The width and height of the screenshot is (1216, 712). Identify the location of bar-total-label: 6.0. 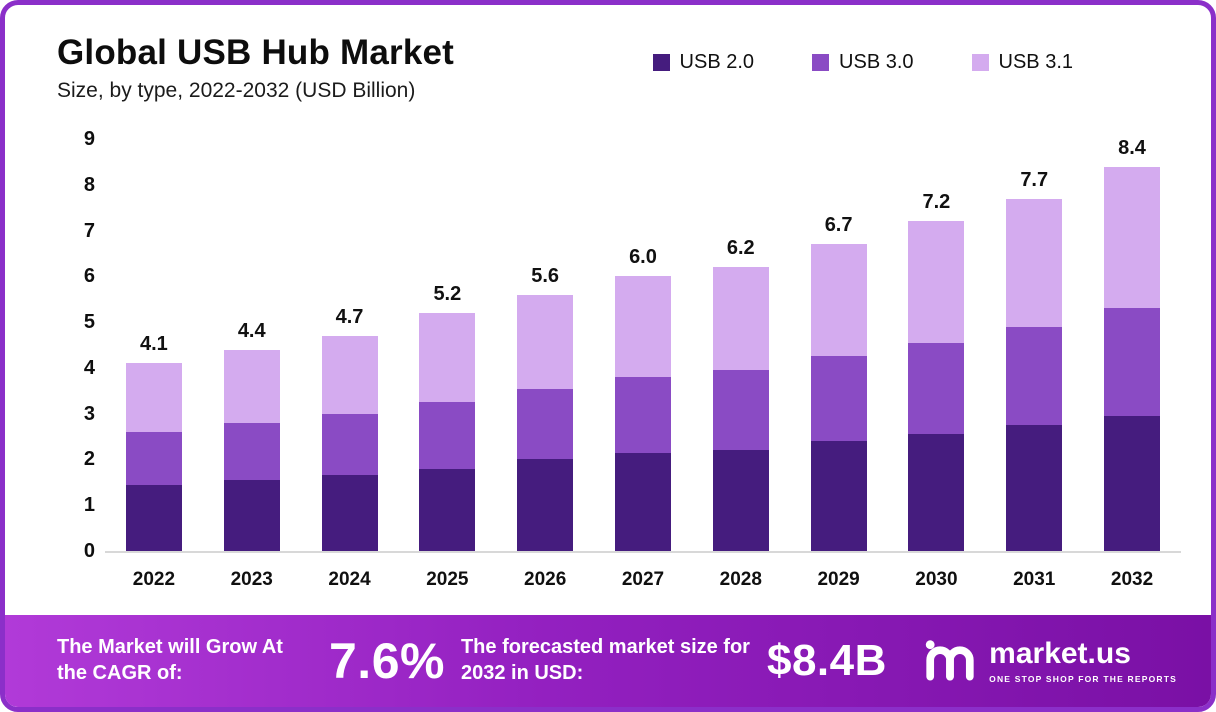
(643, 257).